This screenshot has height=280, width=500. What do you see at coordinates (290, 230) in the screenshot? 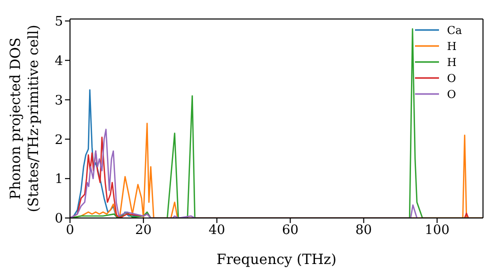
I see `x-tick-label: 60` at bounding box center [290, 230].